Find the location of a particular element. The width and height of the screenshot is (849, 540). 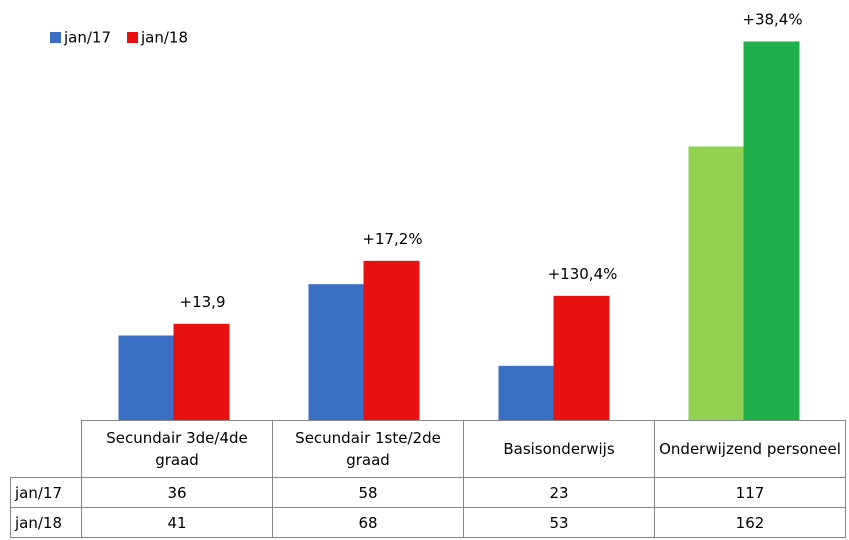

legend-label: jan/17 is located at coordinates (87, 38).